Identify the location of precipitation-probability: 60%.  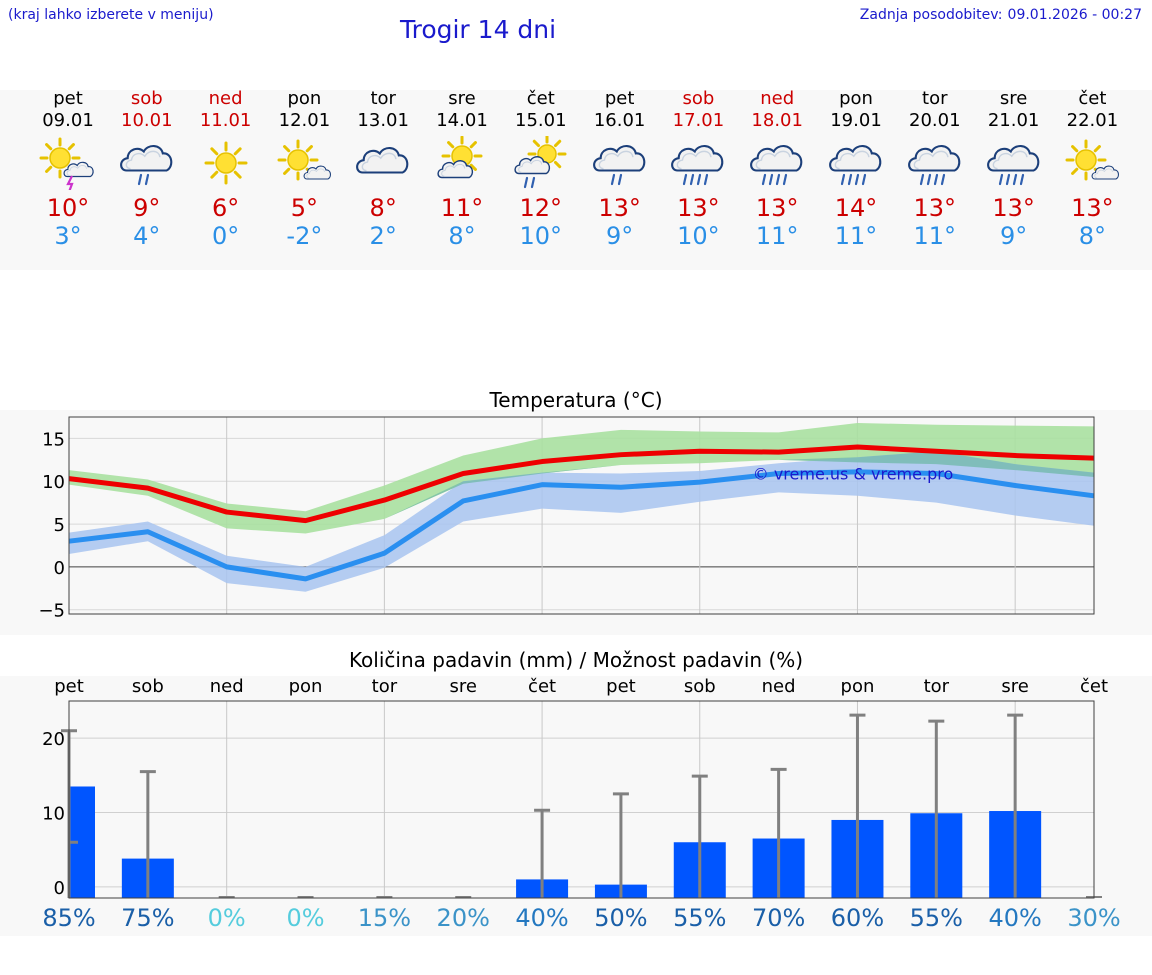
(857, 918).